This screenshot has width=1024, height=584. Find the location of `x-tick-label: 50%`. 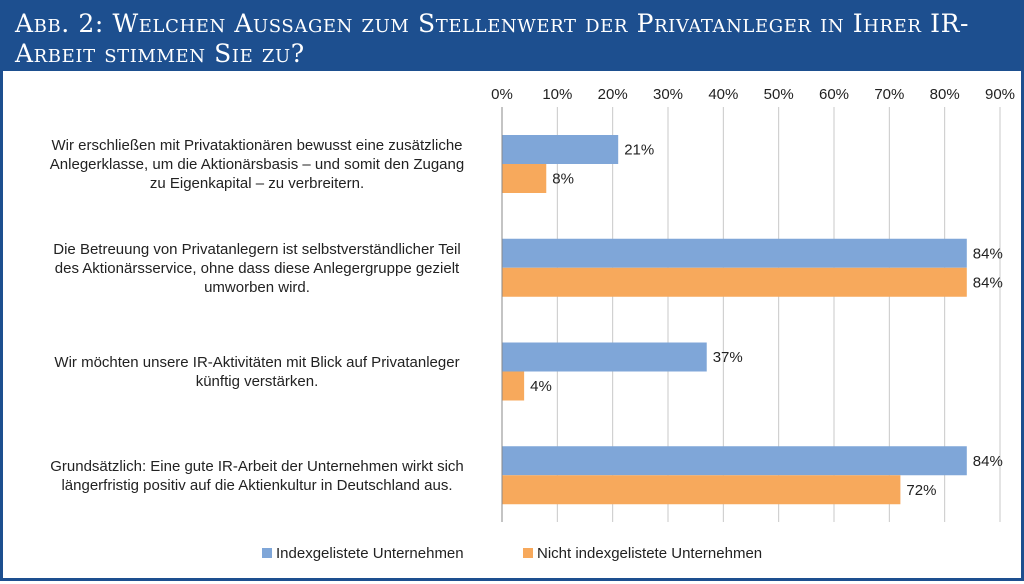

x-tick-label: 50% is located at coordinates (779, 94).